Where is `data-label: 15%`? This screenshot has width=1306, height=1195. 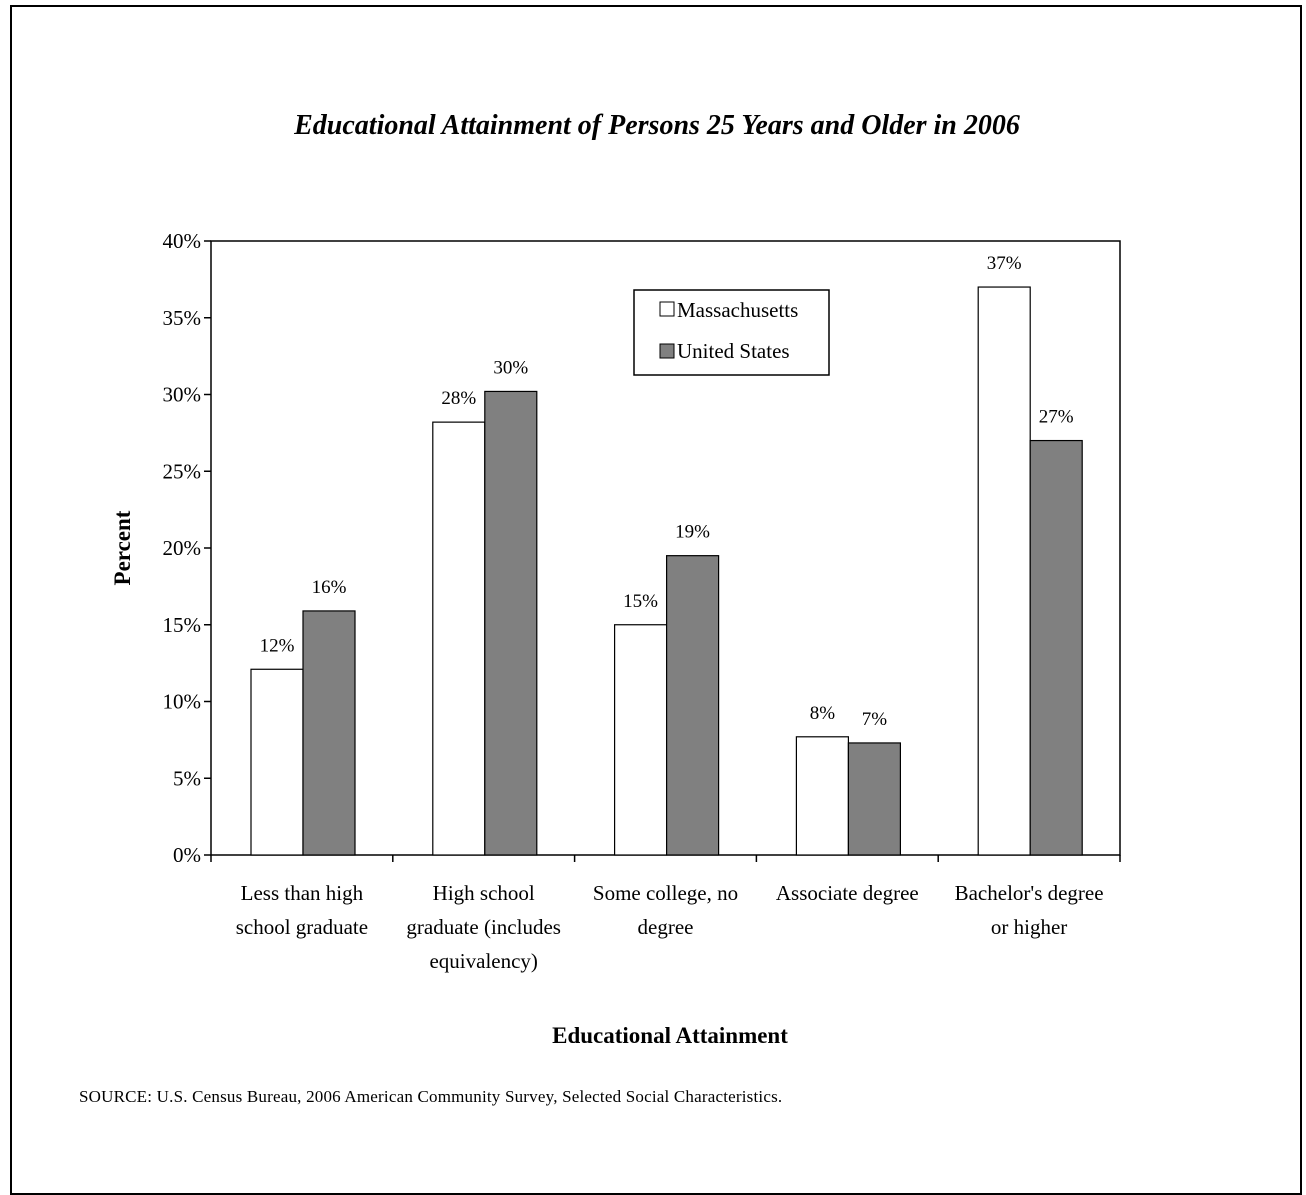 data-label: 15% is located at coordinates (640, 601).